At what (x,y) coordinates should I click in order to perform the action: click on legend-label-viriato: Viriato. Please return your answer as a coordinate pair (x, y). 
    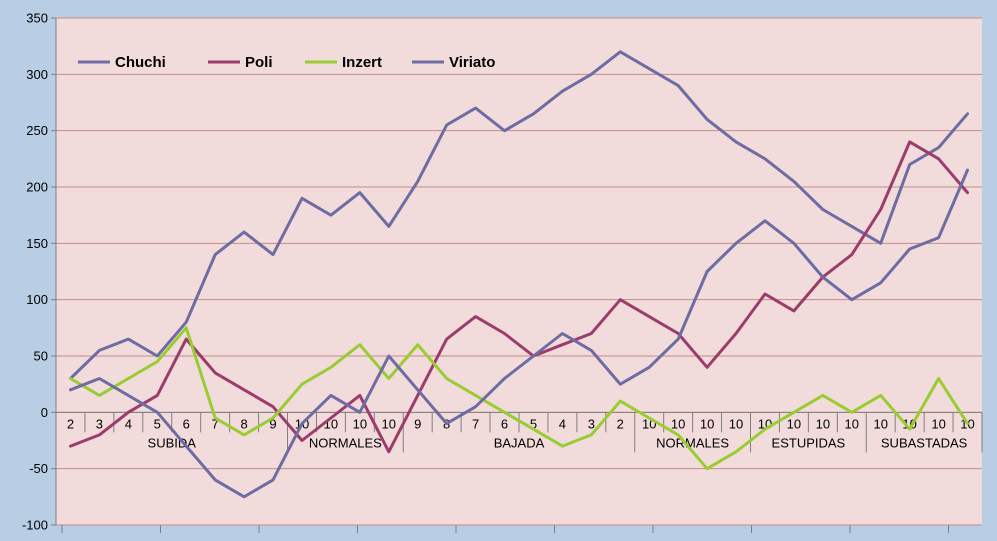
    Looking at the image, I should click on (472, 62).